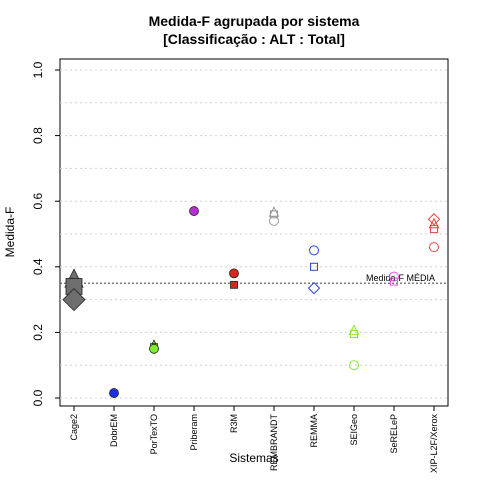  I want to click on x-axis-label: Sistemas, so click(253, 458).